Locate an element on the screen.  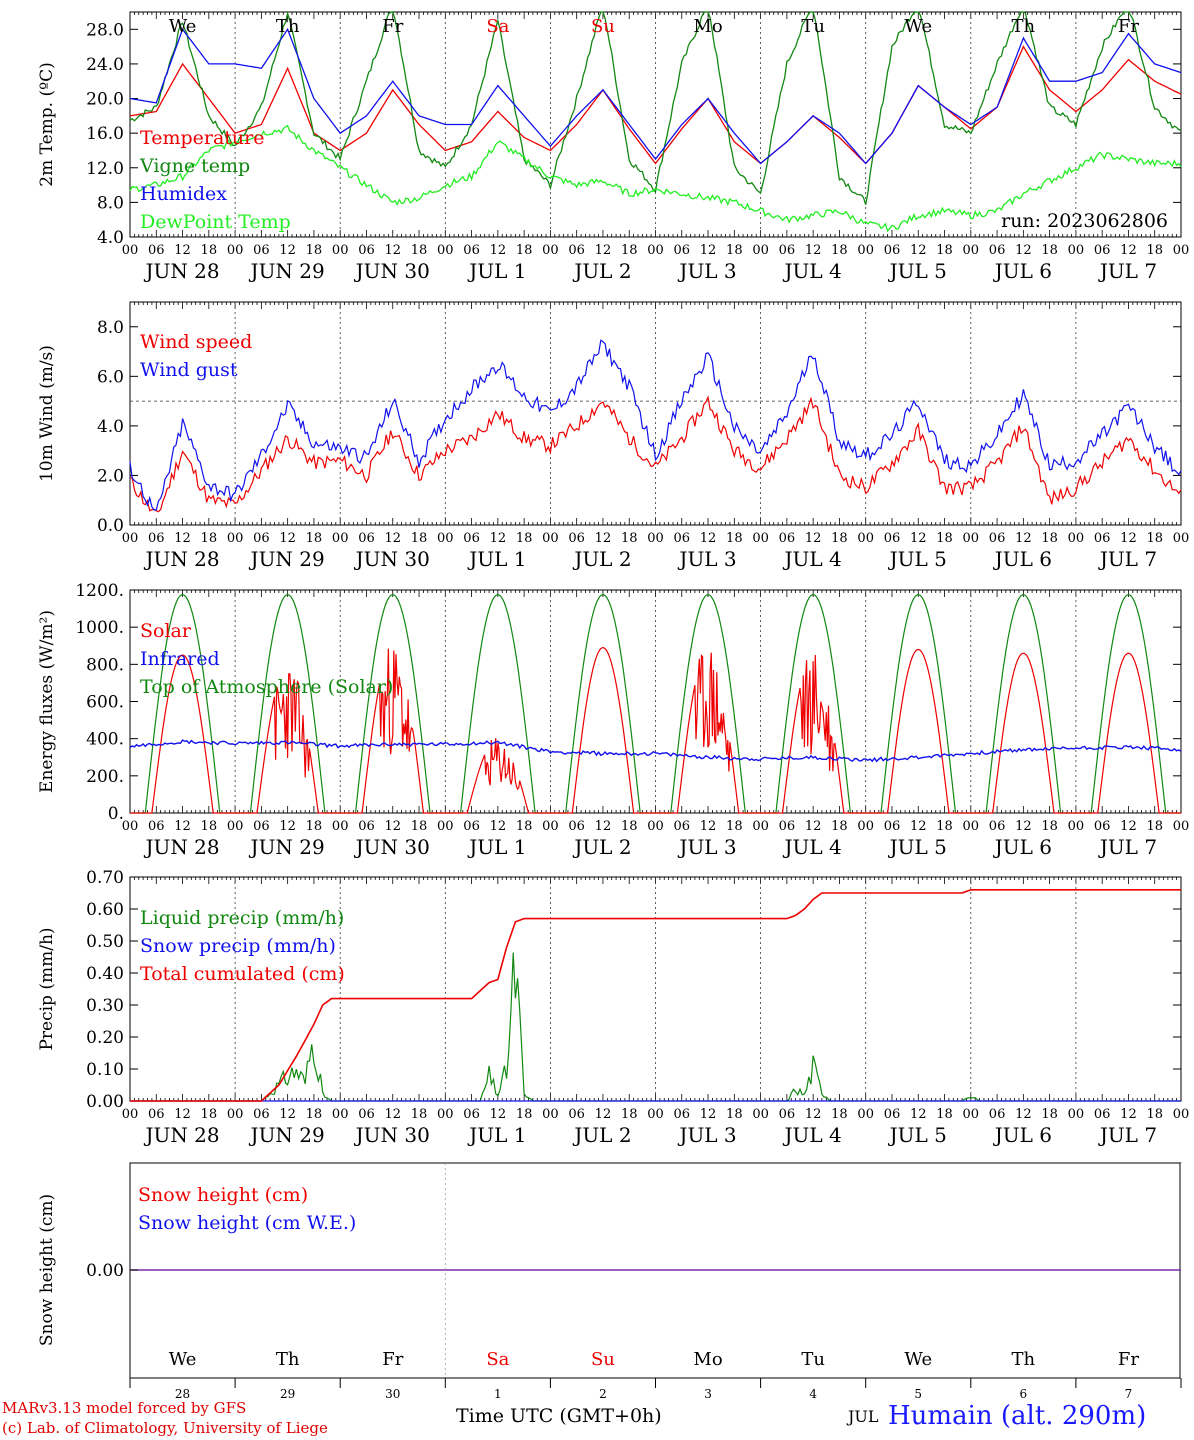
y-axis-title: Precip (mm/h) is located at coordinates (47, 988).